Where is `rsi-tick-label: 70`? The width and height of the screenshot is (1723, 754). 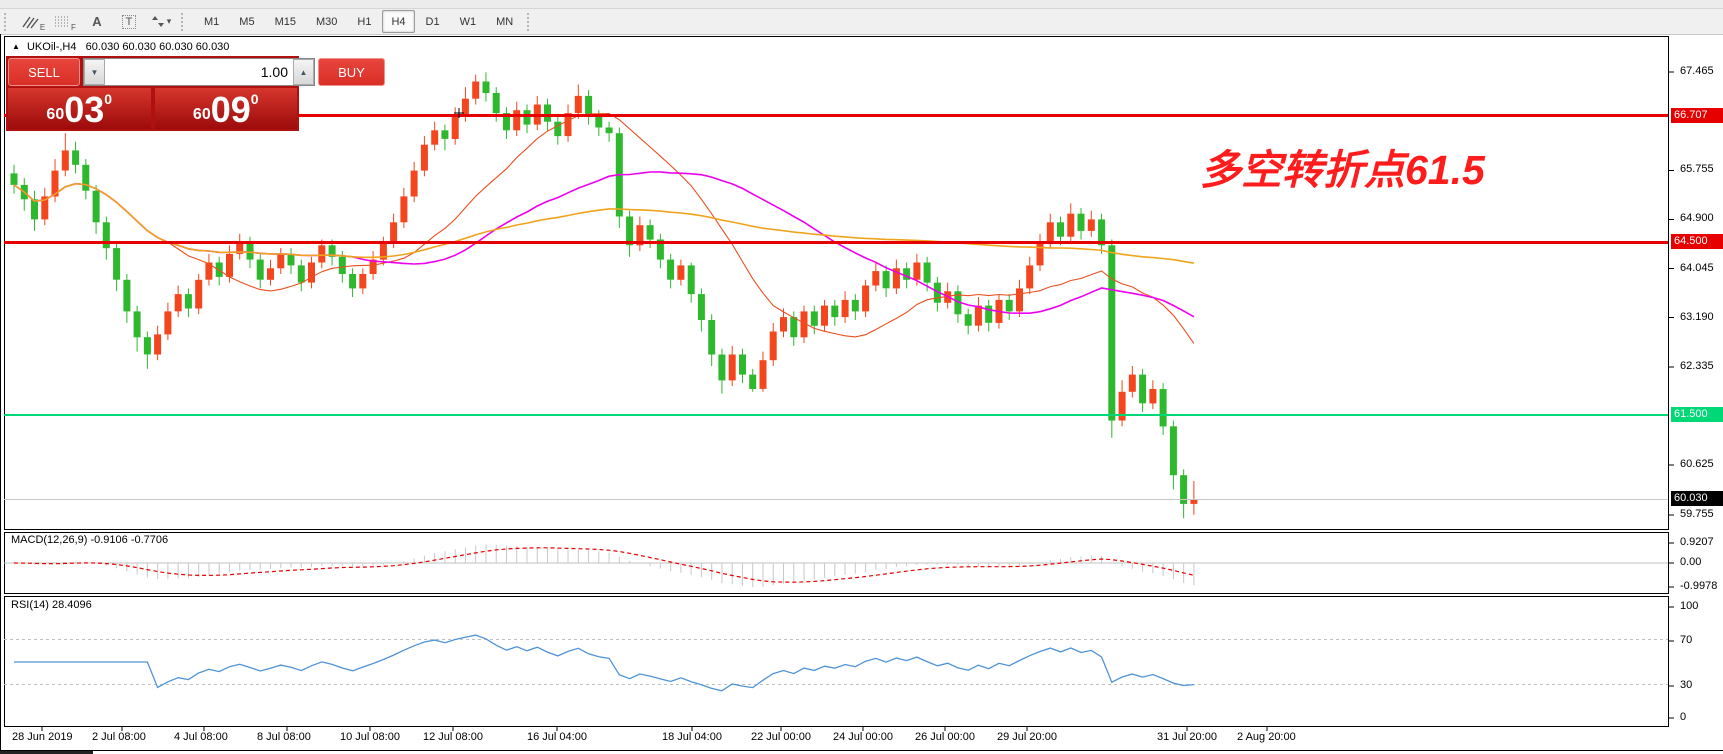 rsi-tick-label: 70 is located at coordinates (1686, 640).